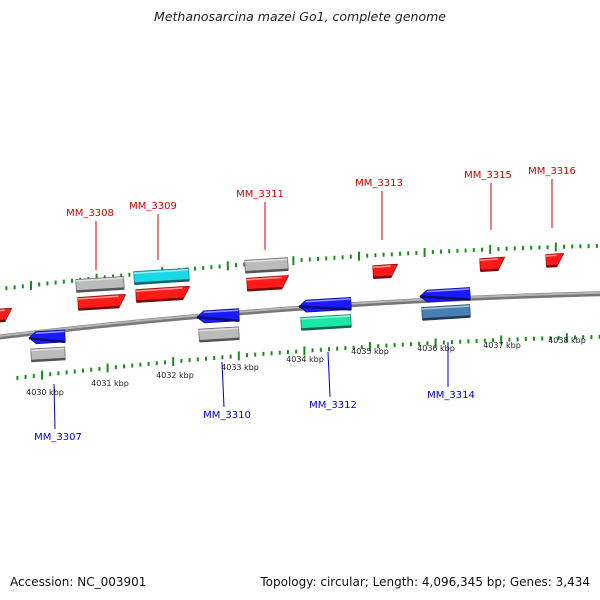 This screenshot has height=600, width=600. I want to click on gene-mm3310-cds-highlight, so click(218, 329).